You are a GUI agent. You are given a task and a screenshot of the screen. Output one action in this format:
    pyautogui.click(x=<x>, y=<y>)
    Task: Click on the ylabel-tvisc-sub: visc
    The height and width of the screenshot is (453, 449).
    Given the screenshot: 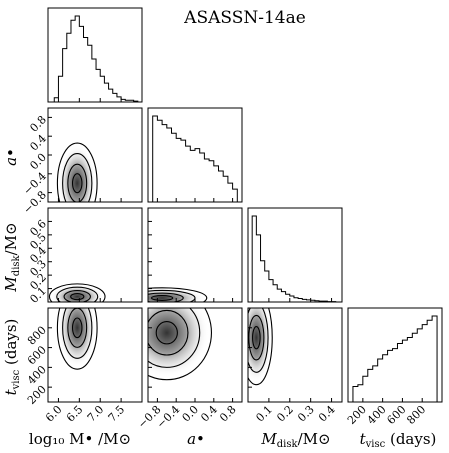 What is the action you would take?
    pyautogui.click(x=16, y=379)
    